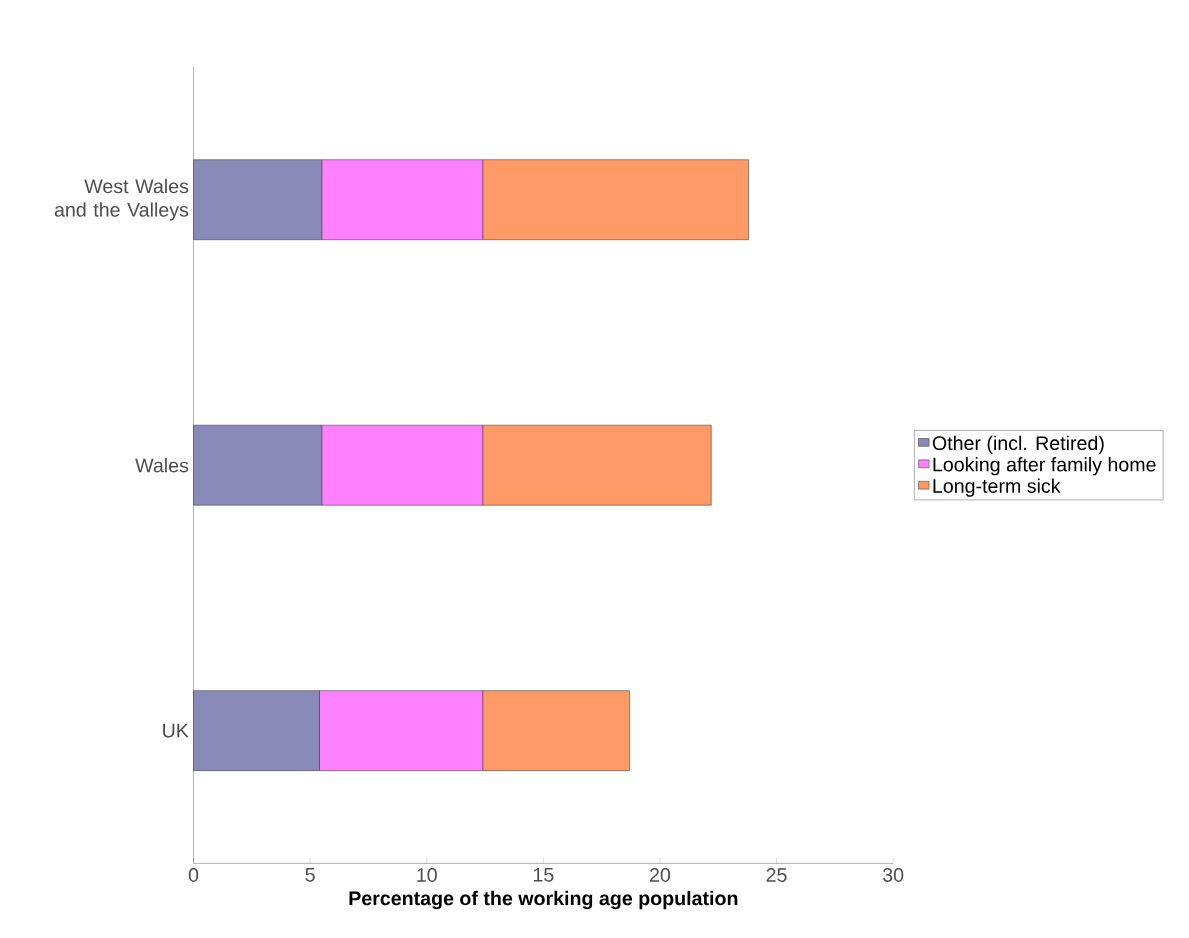  Describe the element at coordinates (543, 875) in the screenshot. I see `x-tick-label: 15` at that location.